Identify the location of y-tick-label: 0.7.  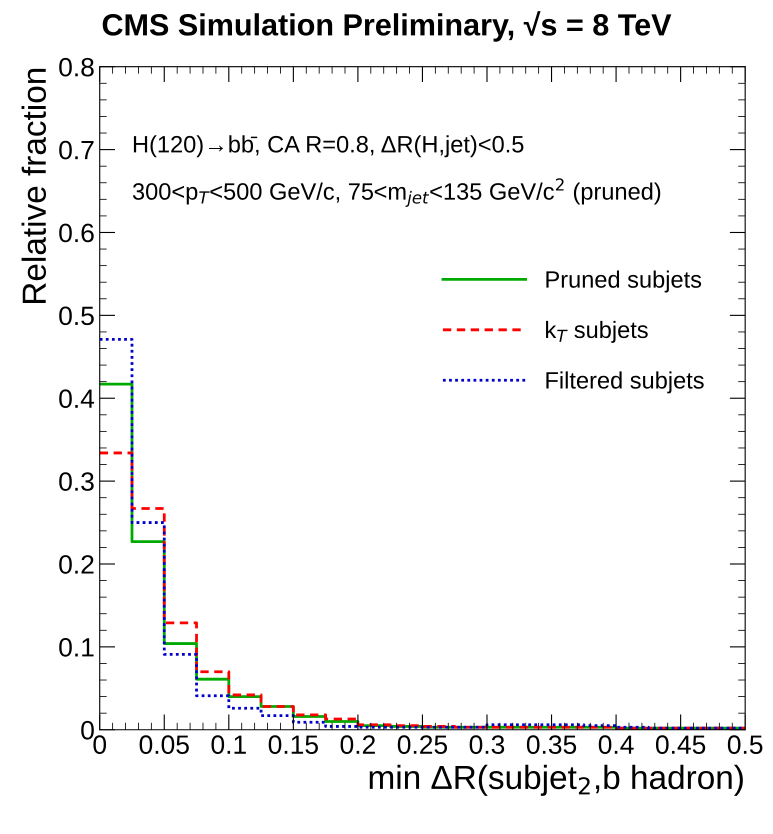
(76, 150).